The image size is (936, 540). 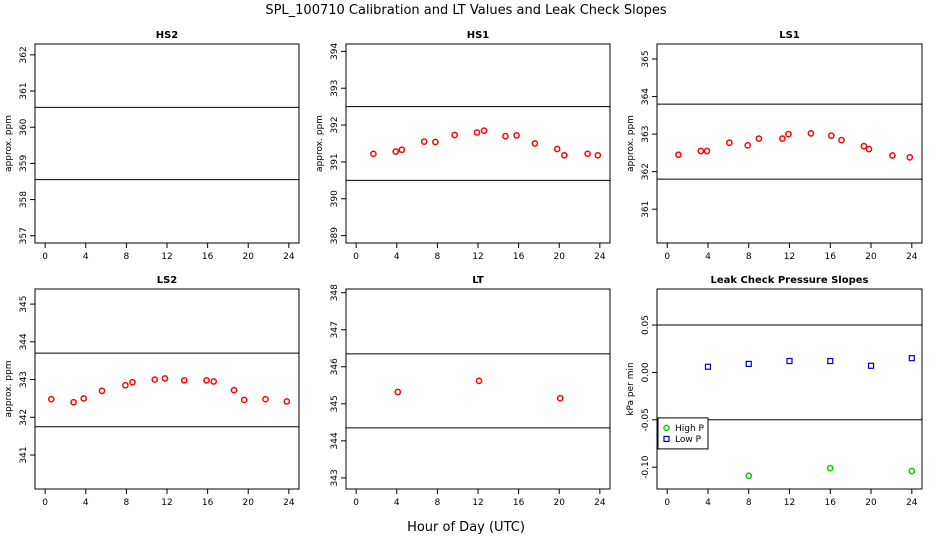 What do you see at coordinates (24, 163) in the screenshot?
I see `y-tick-label: 359` at bounding box center [24, 163].